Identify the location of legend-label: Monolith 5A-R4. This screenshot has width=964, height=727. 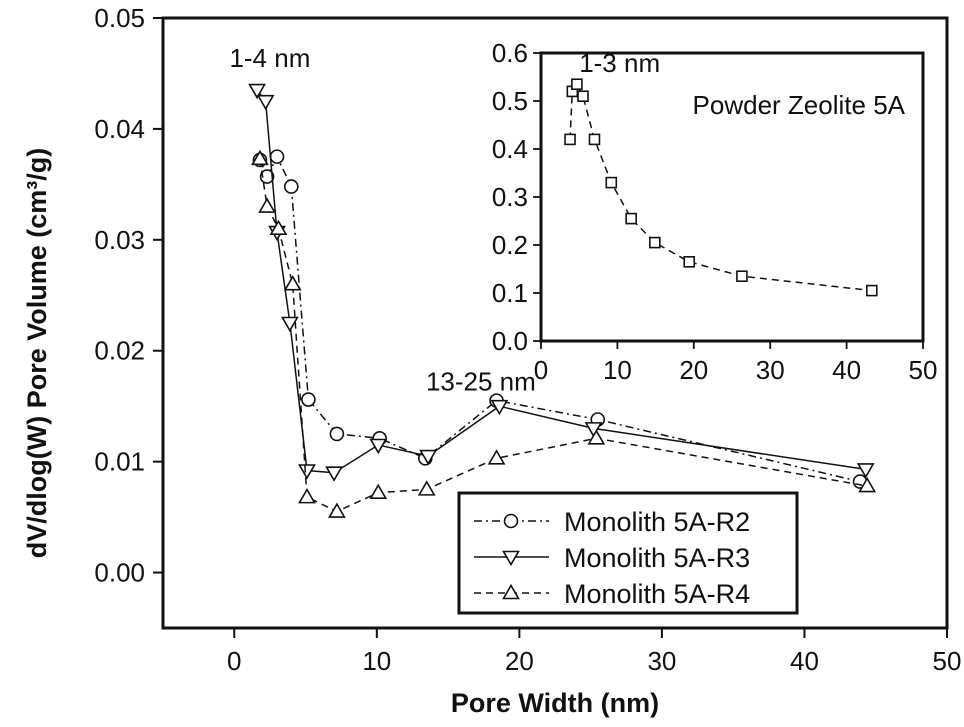
(657, 594).